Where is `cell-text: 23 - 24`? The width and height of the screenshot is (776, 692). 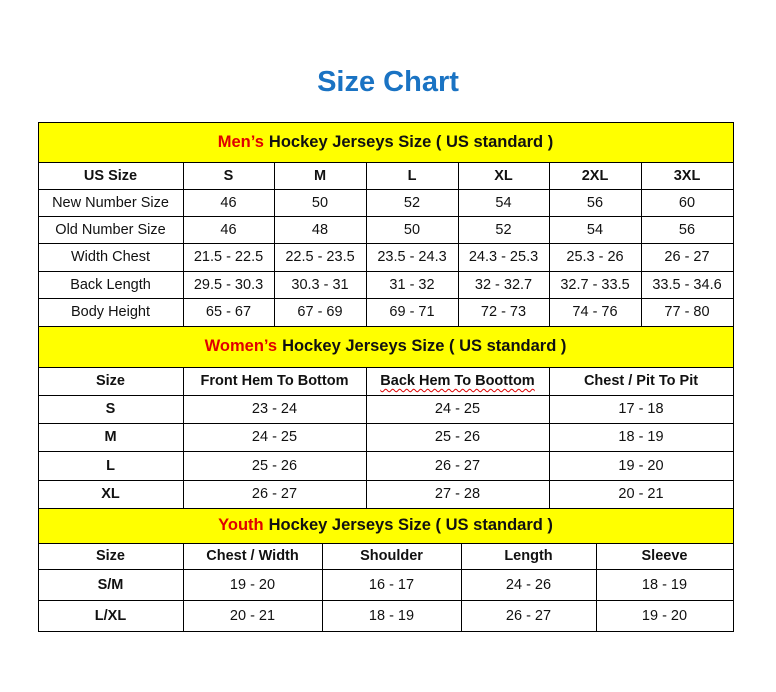 cell-text: 23 - 24 is located at coordinates (274, 409).